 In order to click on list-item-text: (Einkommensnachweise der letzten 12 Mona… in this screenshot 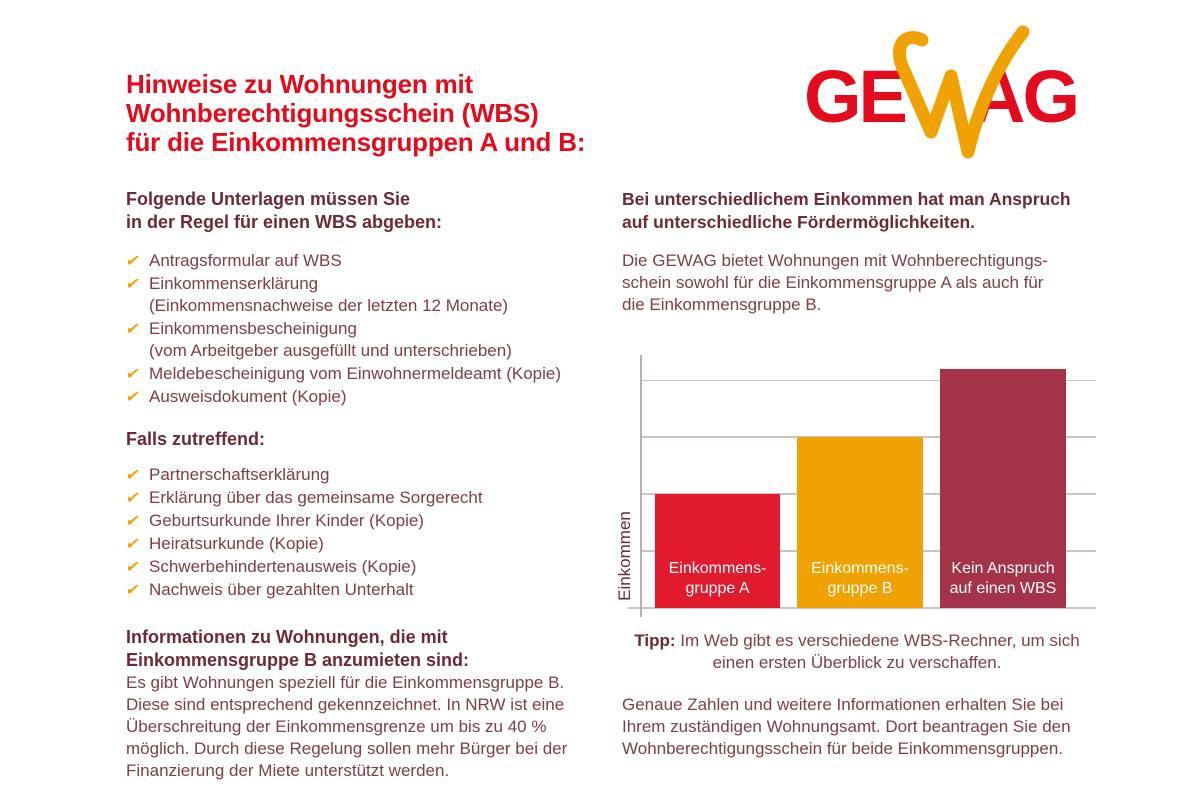, I will do `click(329, 305)`.